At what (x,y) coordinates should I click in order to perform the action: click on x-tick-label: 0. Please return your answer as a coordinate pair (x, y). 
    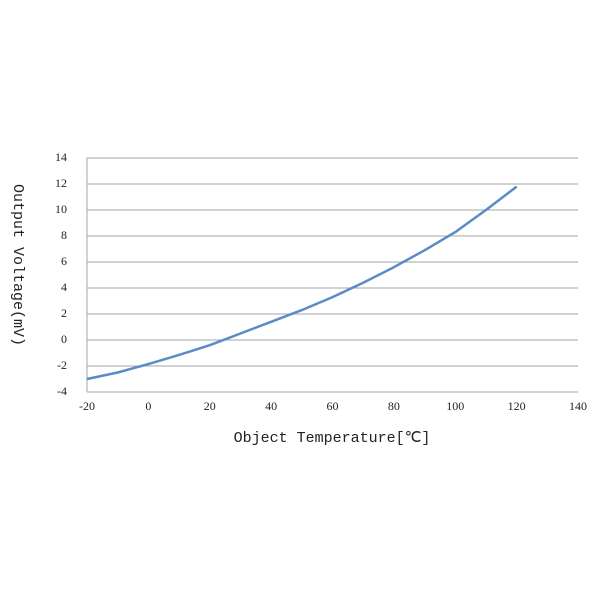
    Looking at the image, I should click on (148, 406).